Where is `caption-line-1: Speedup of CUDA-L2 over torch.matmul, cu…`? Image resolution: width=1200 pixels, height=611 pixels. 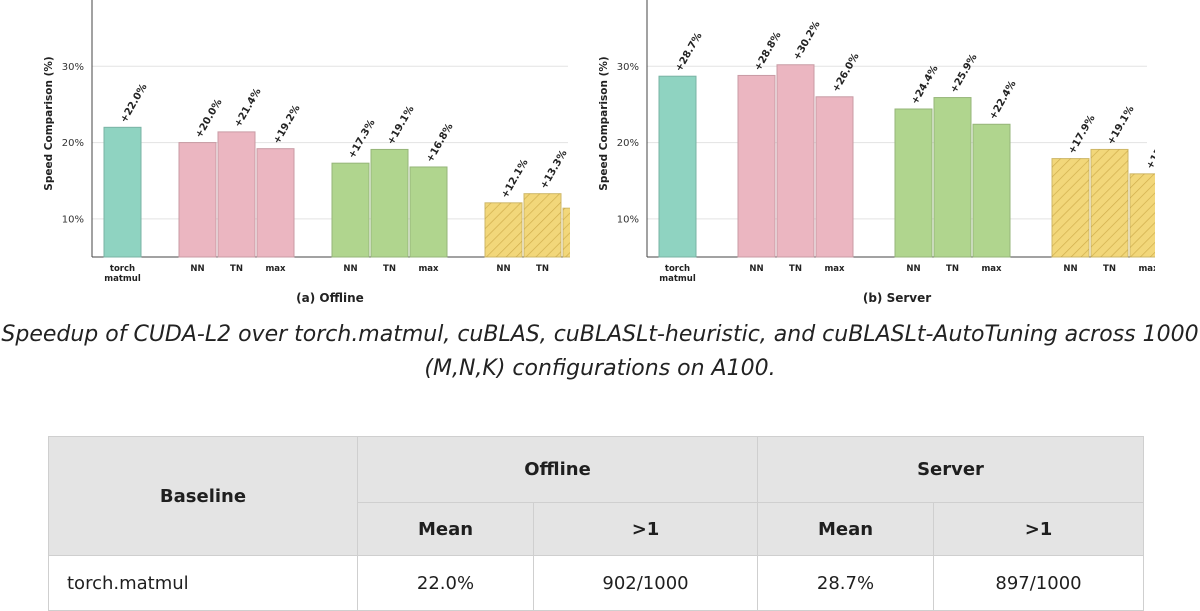
caption-line-1: Speedup of CUDA-L2 over torch.matmul, cu… is located at coordinates (600, 334).